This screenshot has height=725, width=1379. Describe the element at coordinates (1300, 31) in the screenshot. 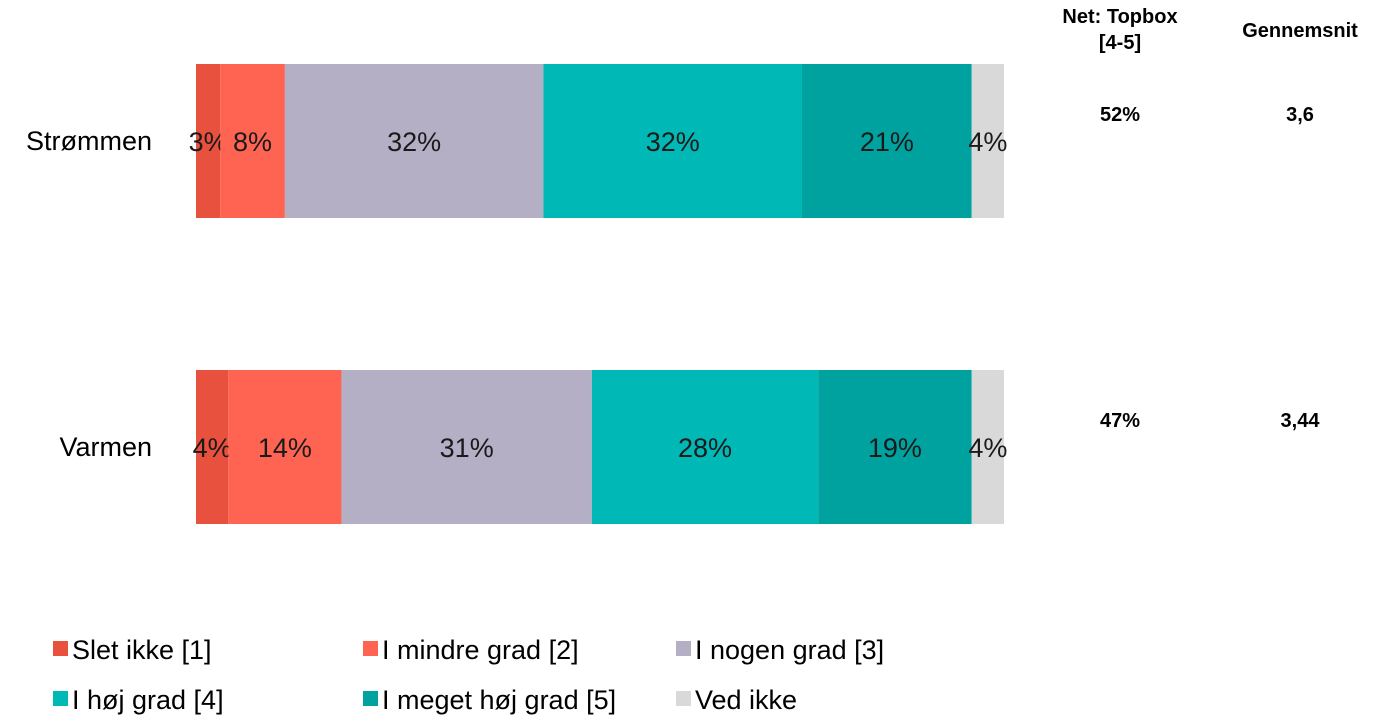

I see `side-header-2-line-1: Gennemsnit` at that location.